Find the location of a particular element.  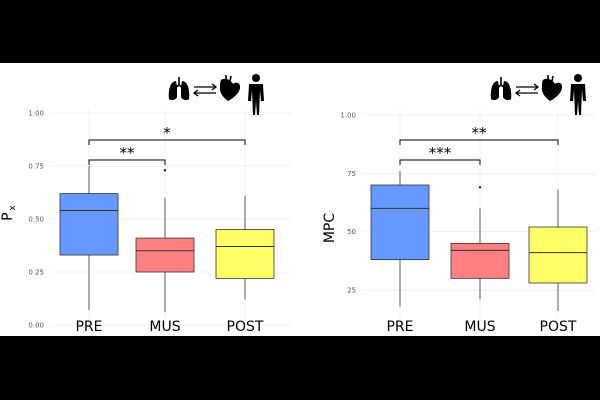

y-tick-label: 0.50 is located at coordinates (36, 220).